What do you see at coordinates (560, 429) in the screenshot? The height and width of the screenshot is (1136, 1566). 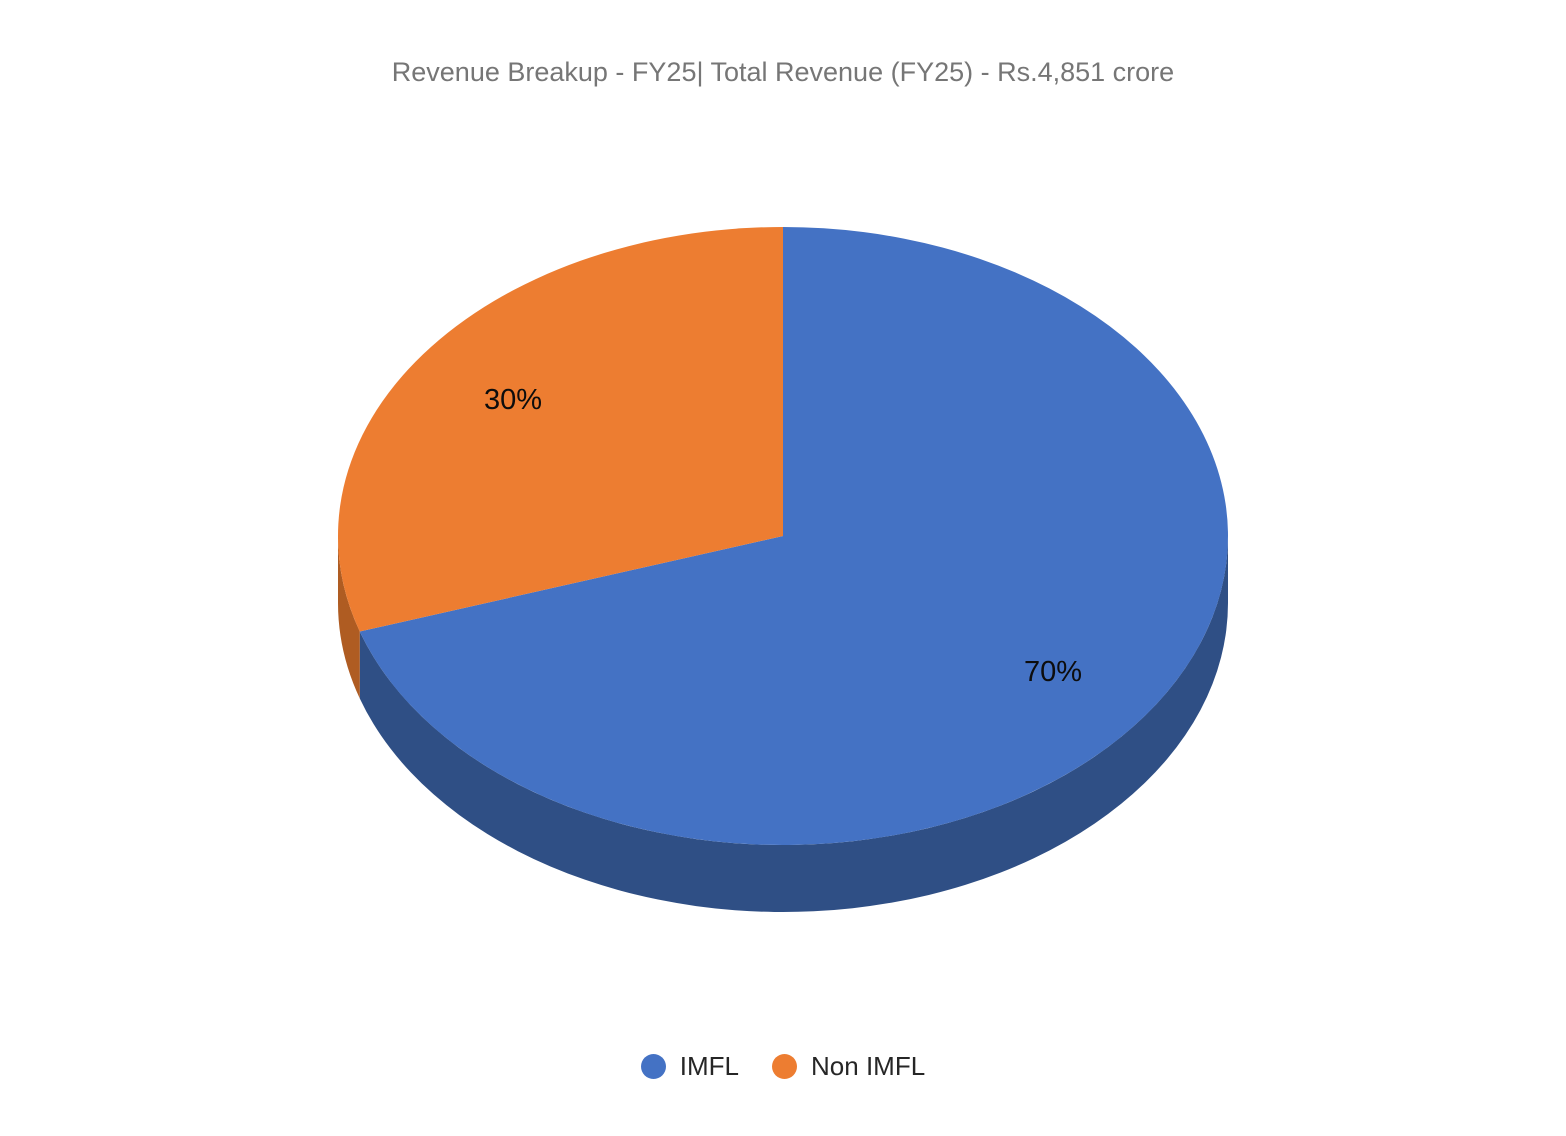 I see `pie-slice-non-imfl` at bounding box center [560, 429].